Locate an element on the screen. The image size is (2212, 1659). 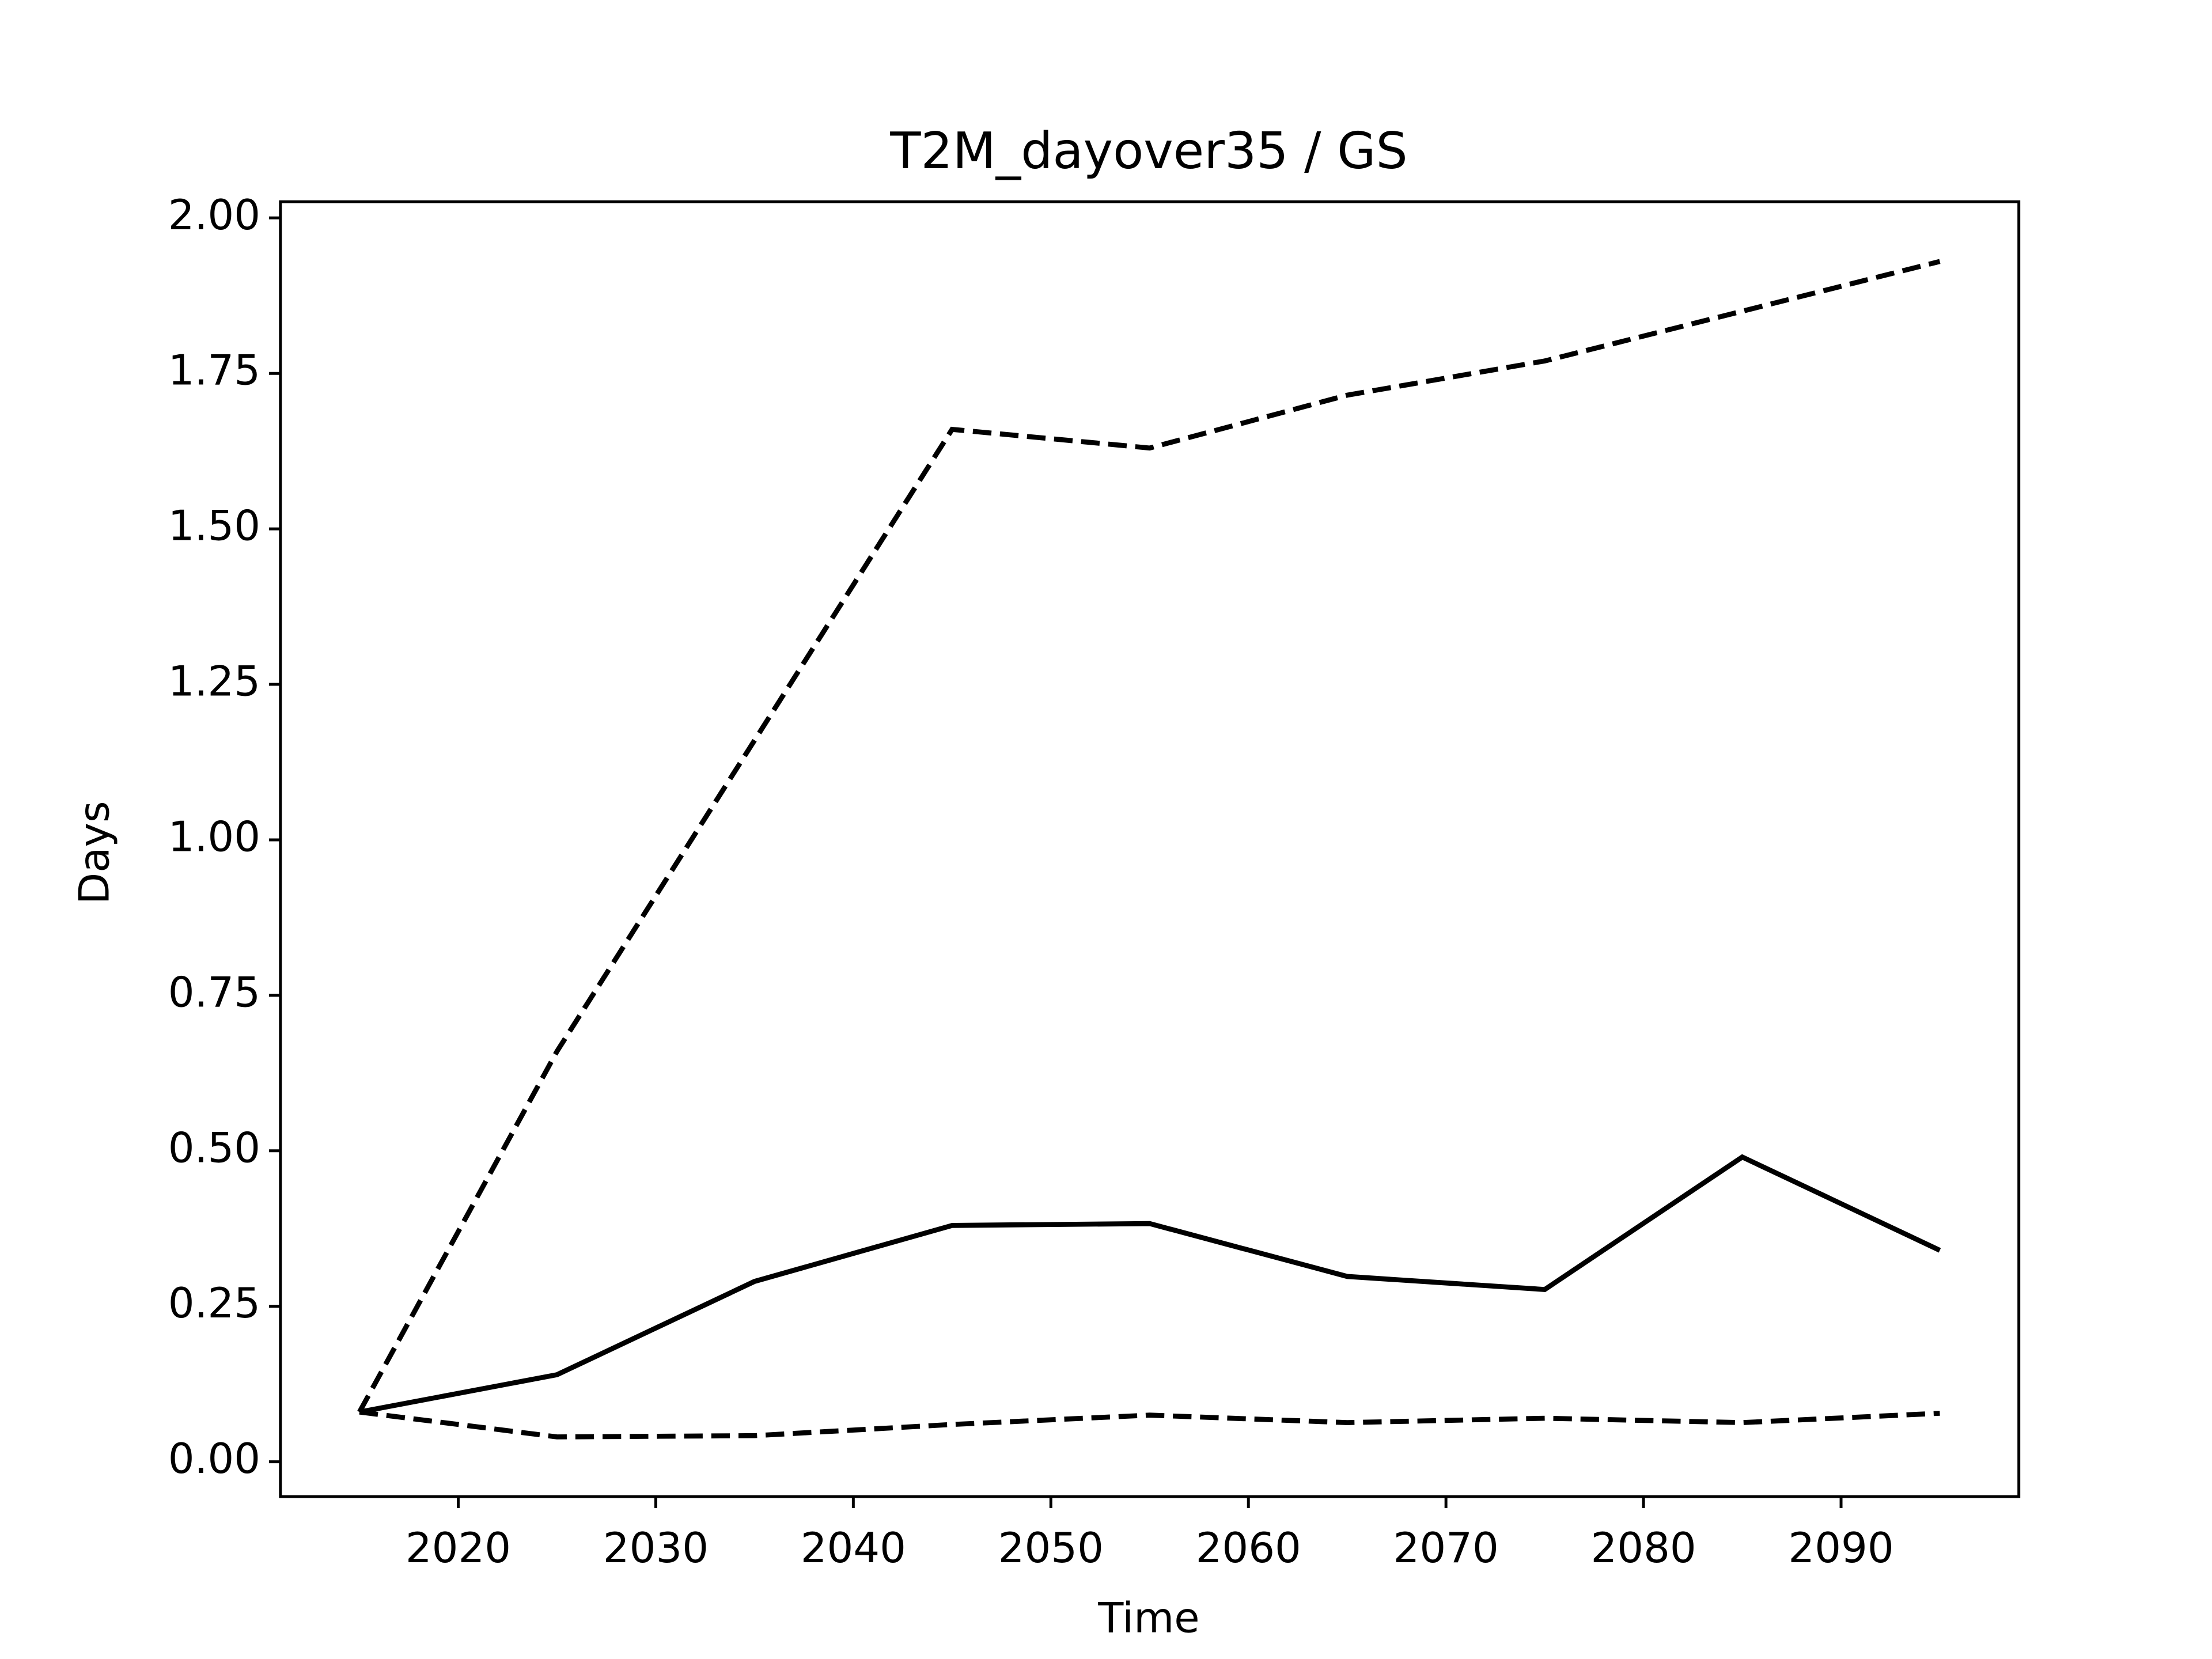
y-tick-label: 2.00 is located at coordinates (214, 215).